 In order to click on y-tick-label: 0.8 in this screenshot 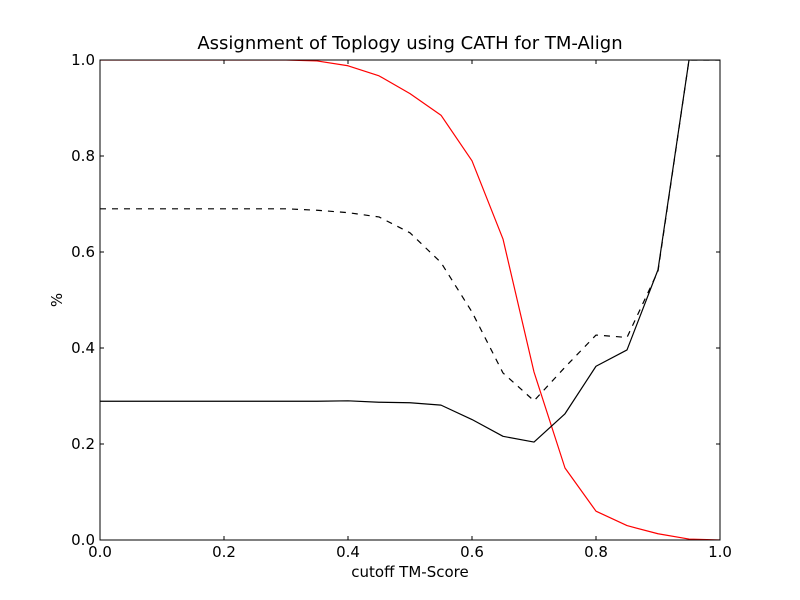, I will do `click(83, 156)`.